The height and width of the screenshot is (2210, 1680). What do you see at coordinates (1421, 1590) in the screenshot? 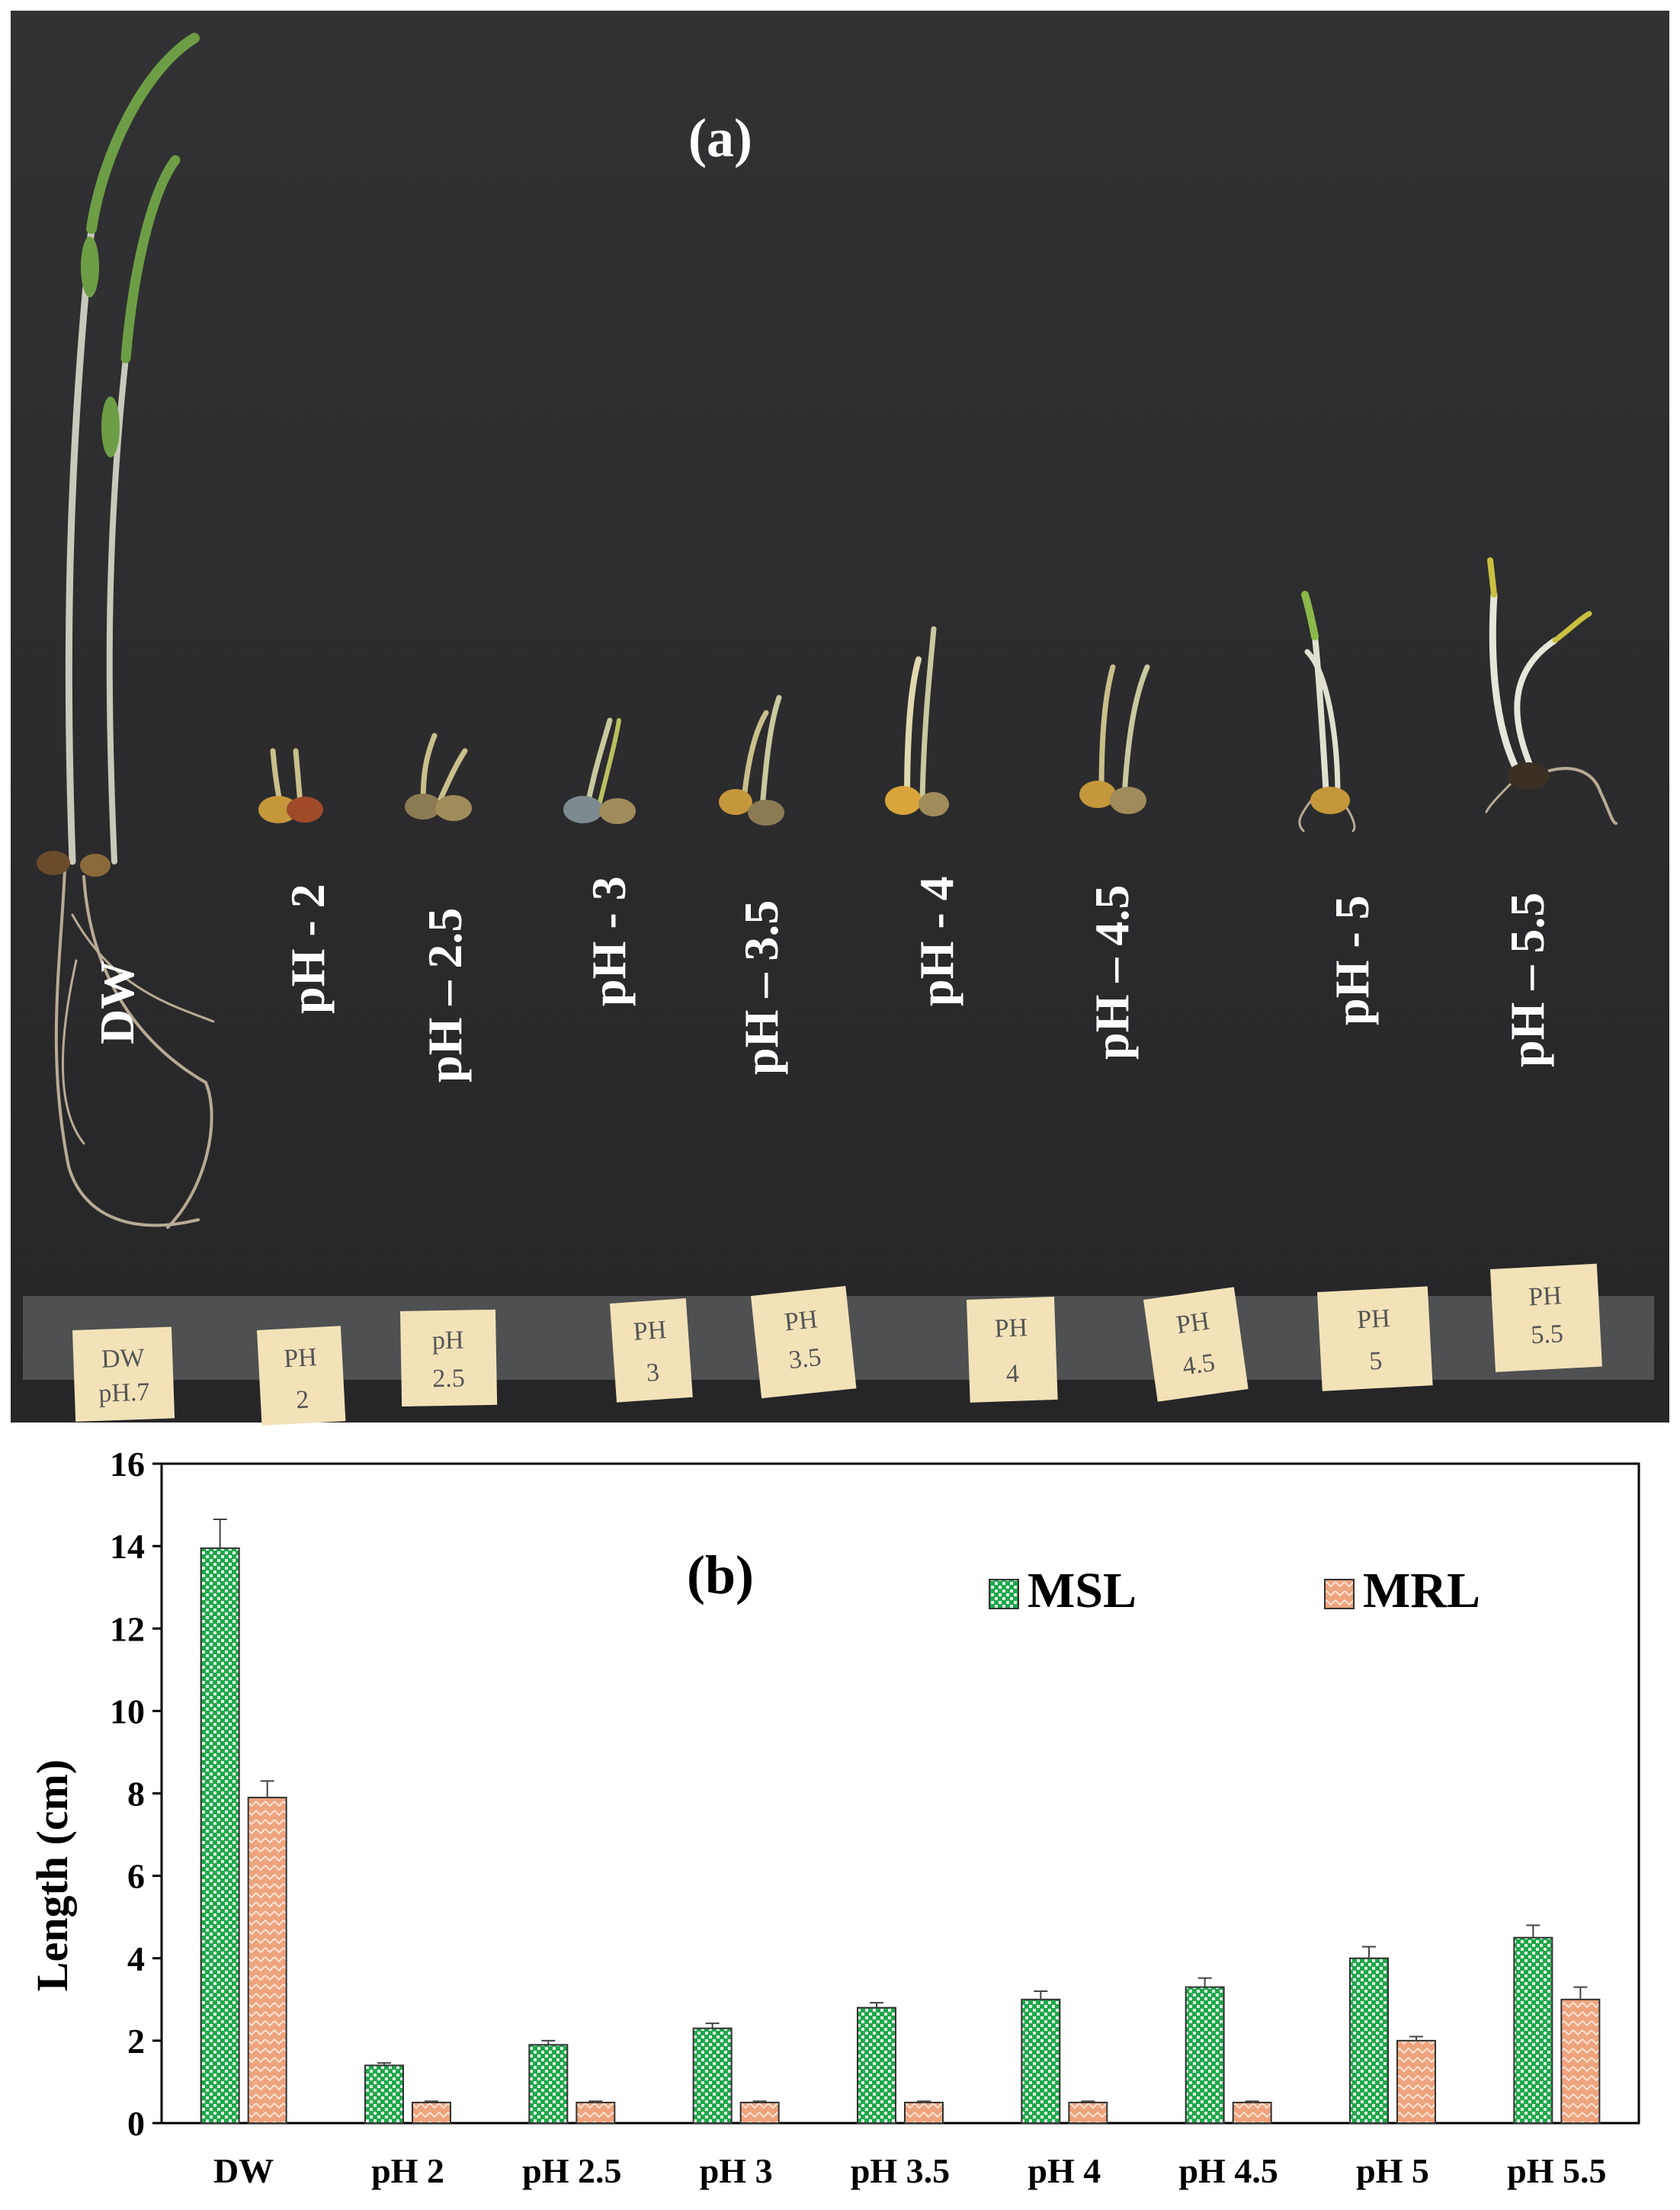
I see `legend-label: MRL` at bounding box center [1421, 1590].